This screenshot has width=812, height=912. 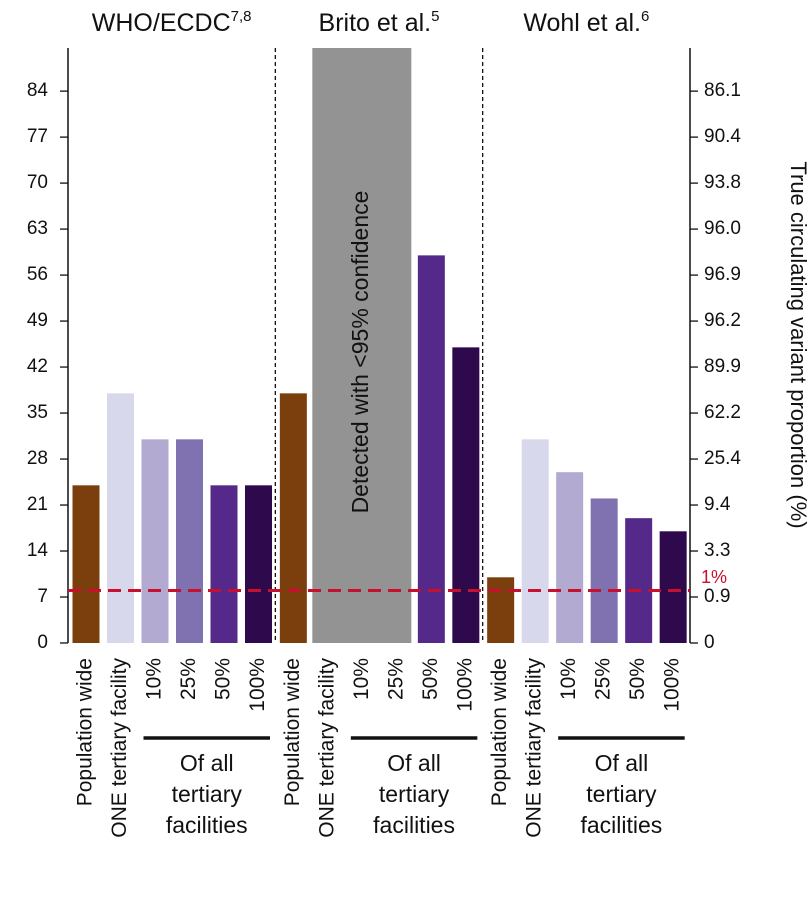 What do you see at coordinates (722, 274) in the screenshot?
I see `right-tick-label: 96.9` at bounding box center [722, 274].